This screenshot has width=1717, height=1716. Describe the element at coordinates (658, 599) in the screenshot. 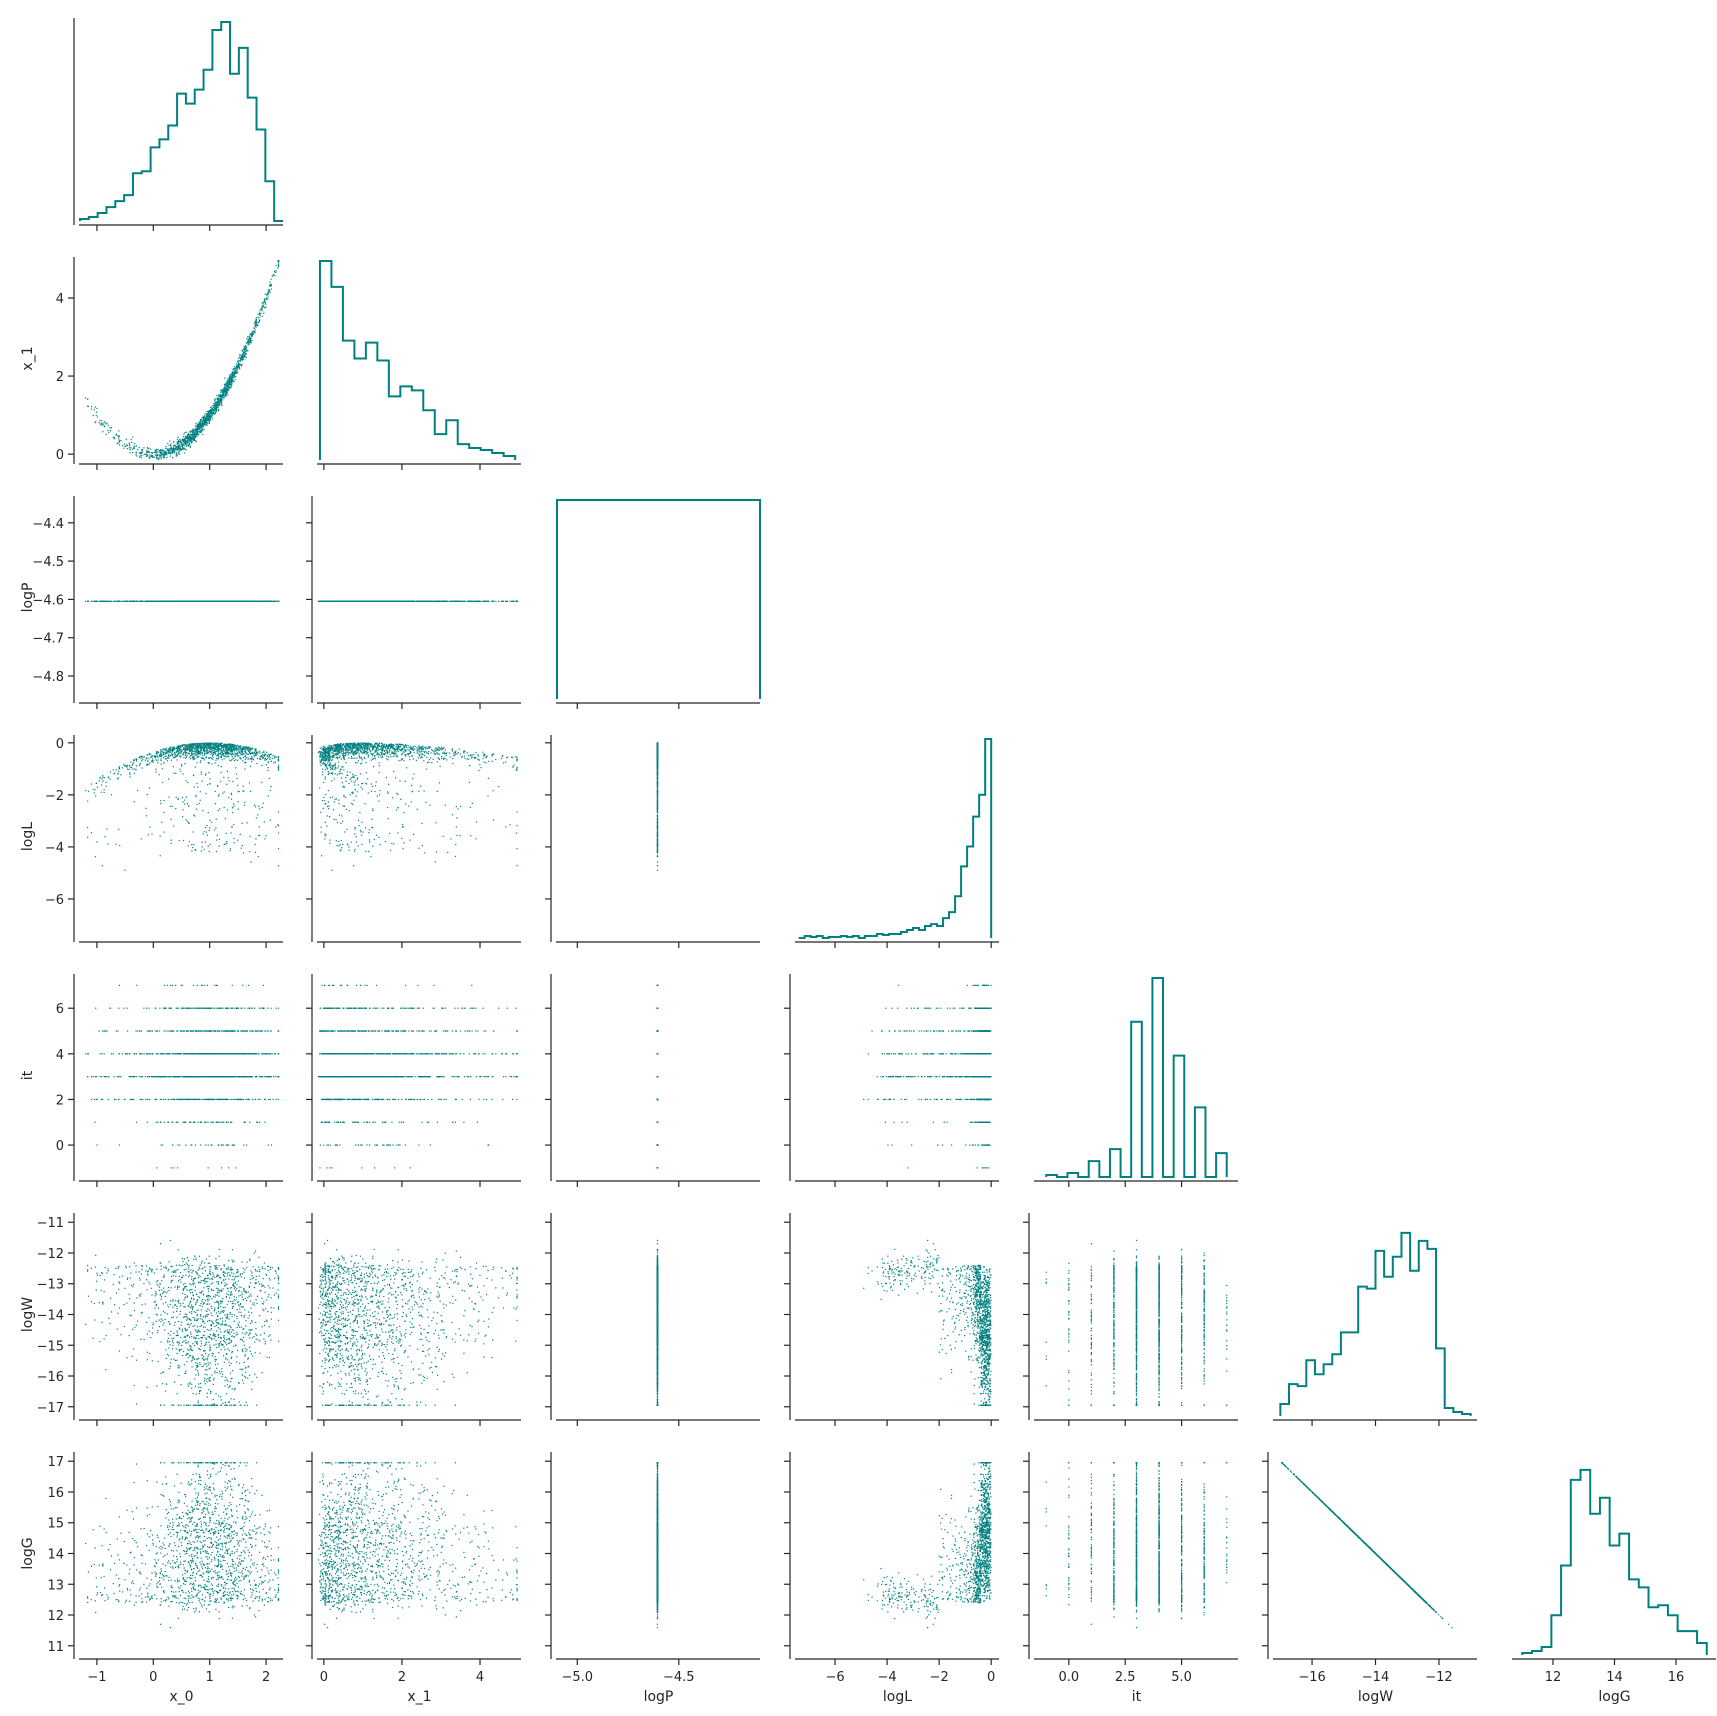

I see `histogram-logP` at that location.